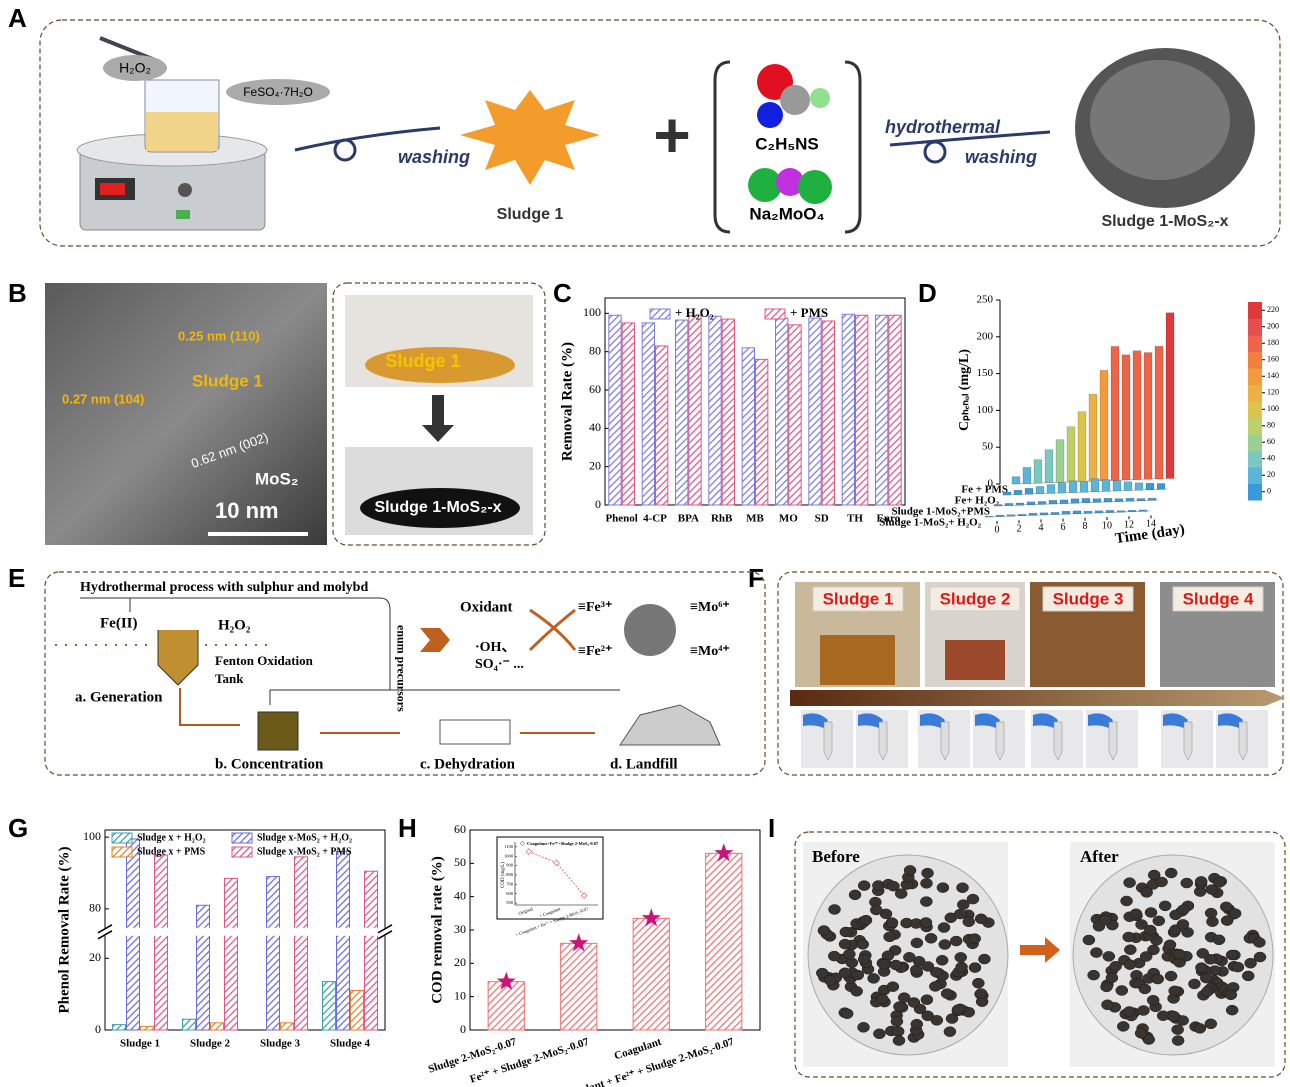  What do you see at coordinates (278, 731) in the screenshot?
I see `container` at bounding box center [278, 731].